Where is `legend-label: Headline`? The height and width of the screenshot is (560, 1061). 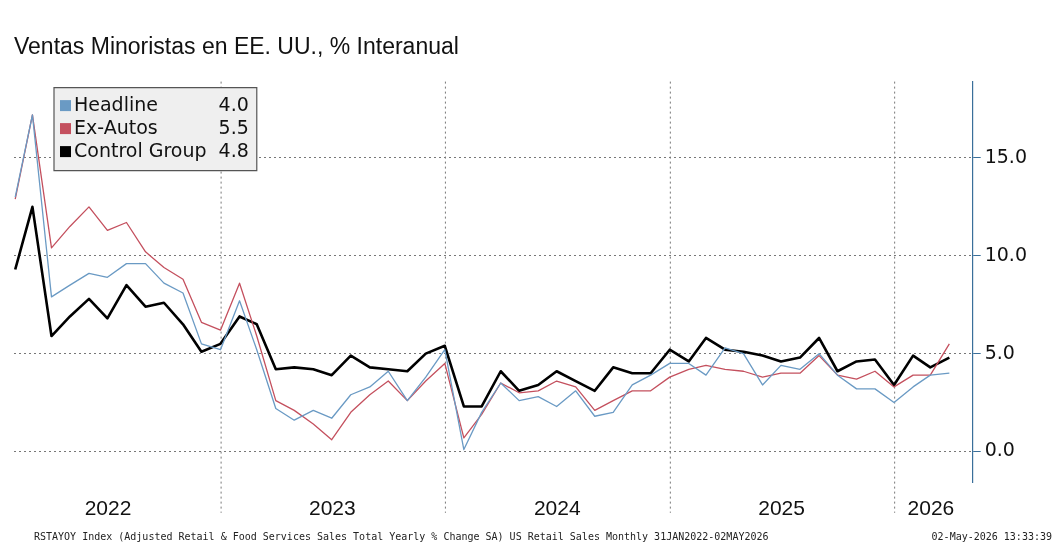
legend-label: Headline is located at coordinates (116, 104).